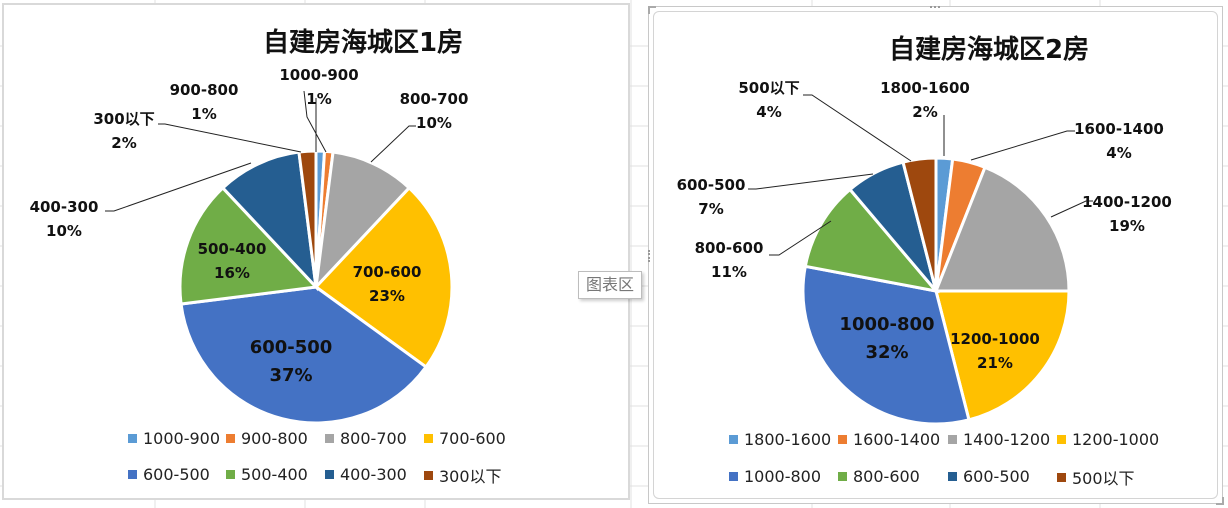 The image size is (1228, 508). I want to click on data-label-500-400: 500-400 16%, so click(232, 261).